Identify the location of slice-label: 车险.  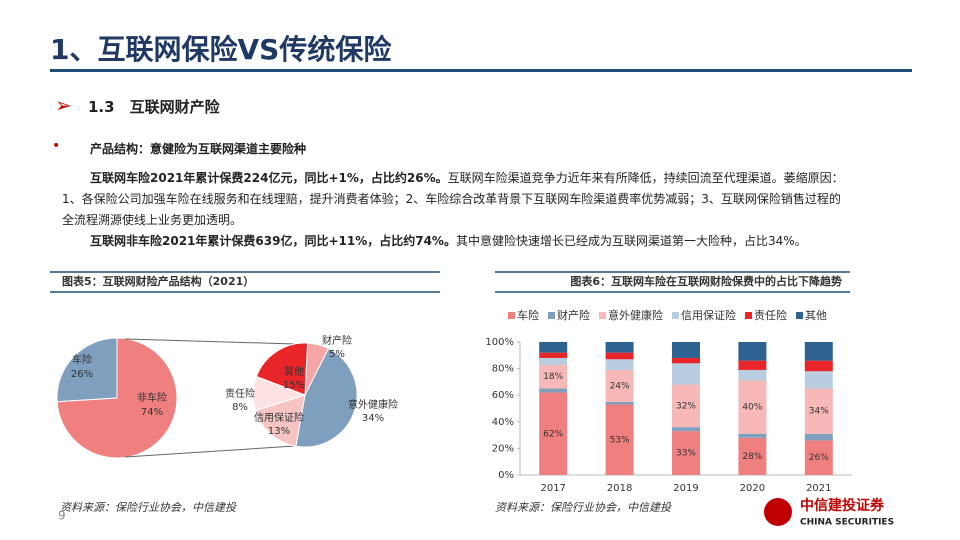
(82, 359).